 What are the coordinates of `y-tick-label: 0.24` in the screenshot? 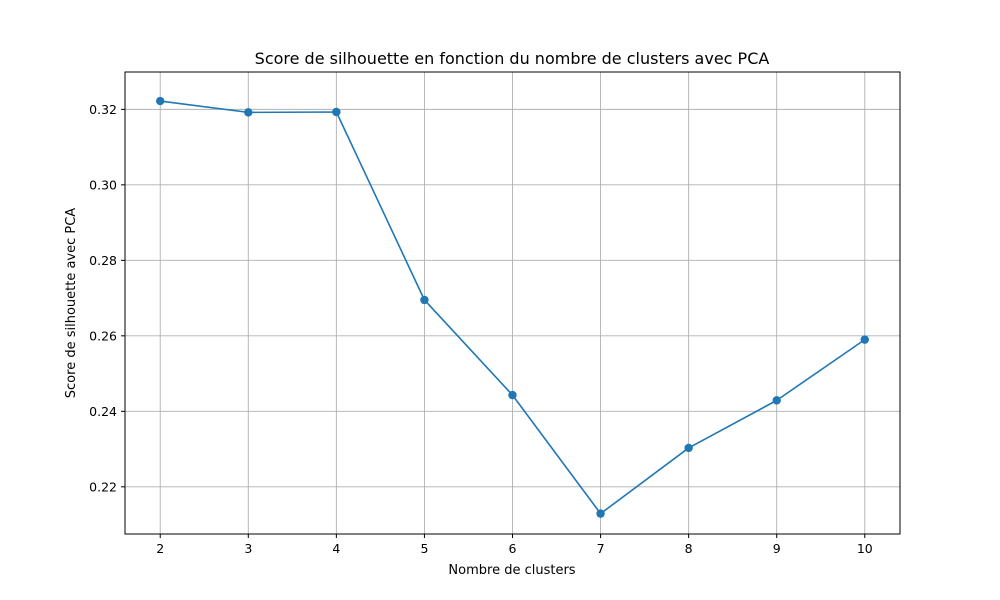 It's located at (103, 411).